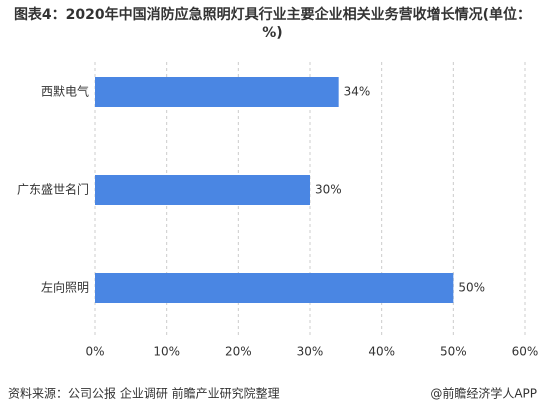  What do you see at coordinates (65, 287) in the screenshot?
I see `y-tick-label: 左向照明` at bounding box center [65, 287].